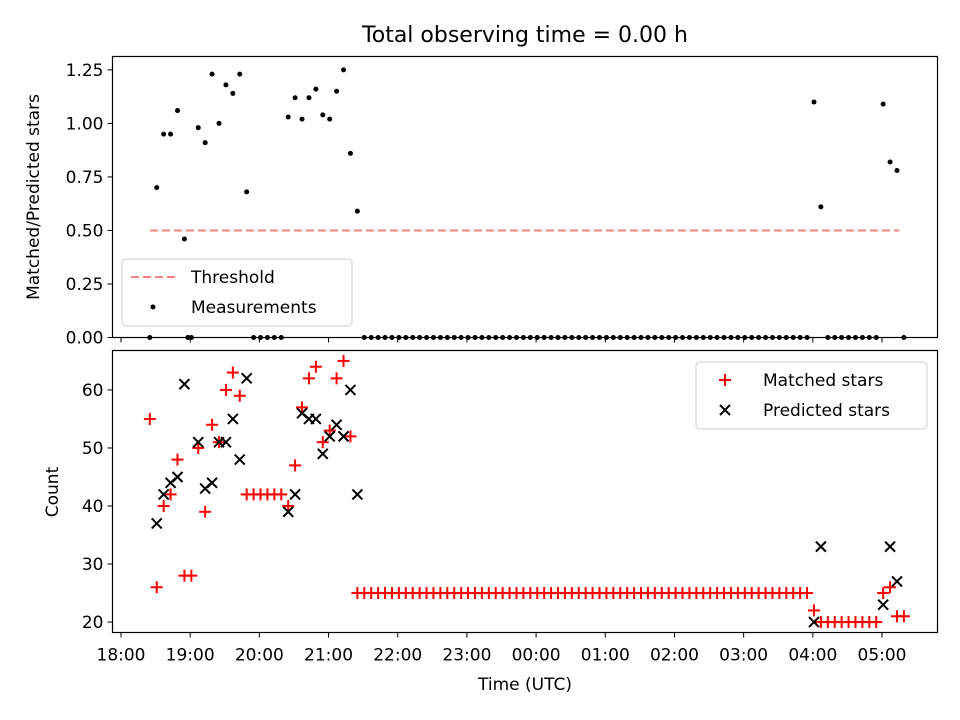  Describe the element at coordinates (190, 656) in the screenshot. I see `bottom-x-tick-label: 19:00` at that location.